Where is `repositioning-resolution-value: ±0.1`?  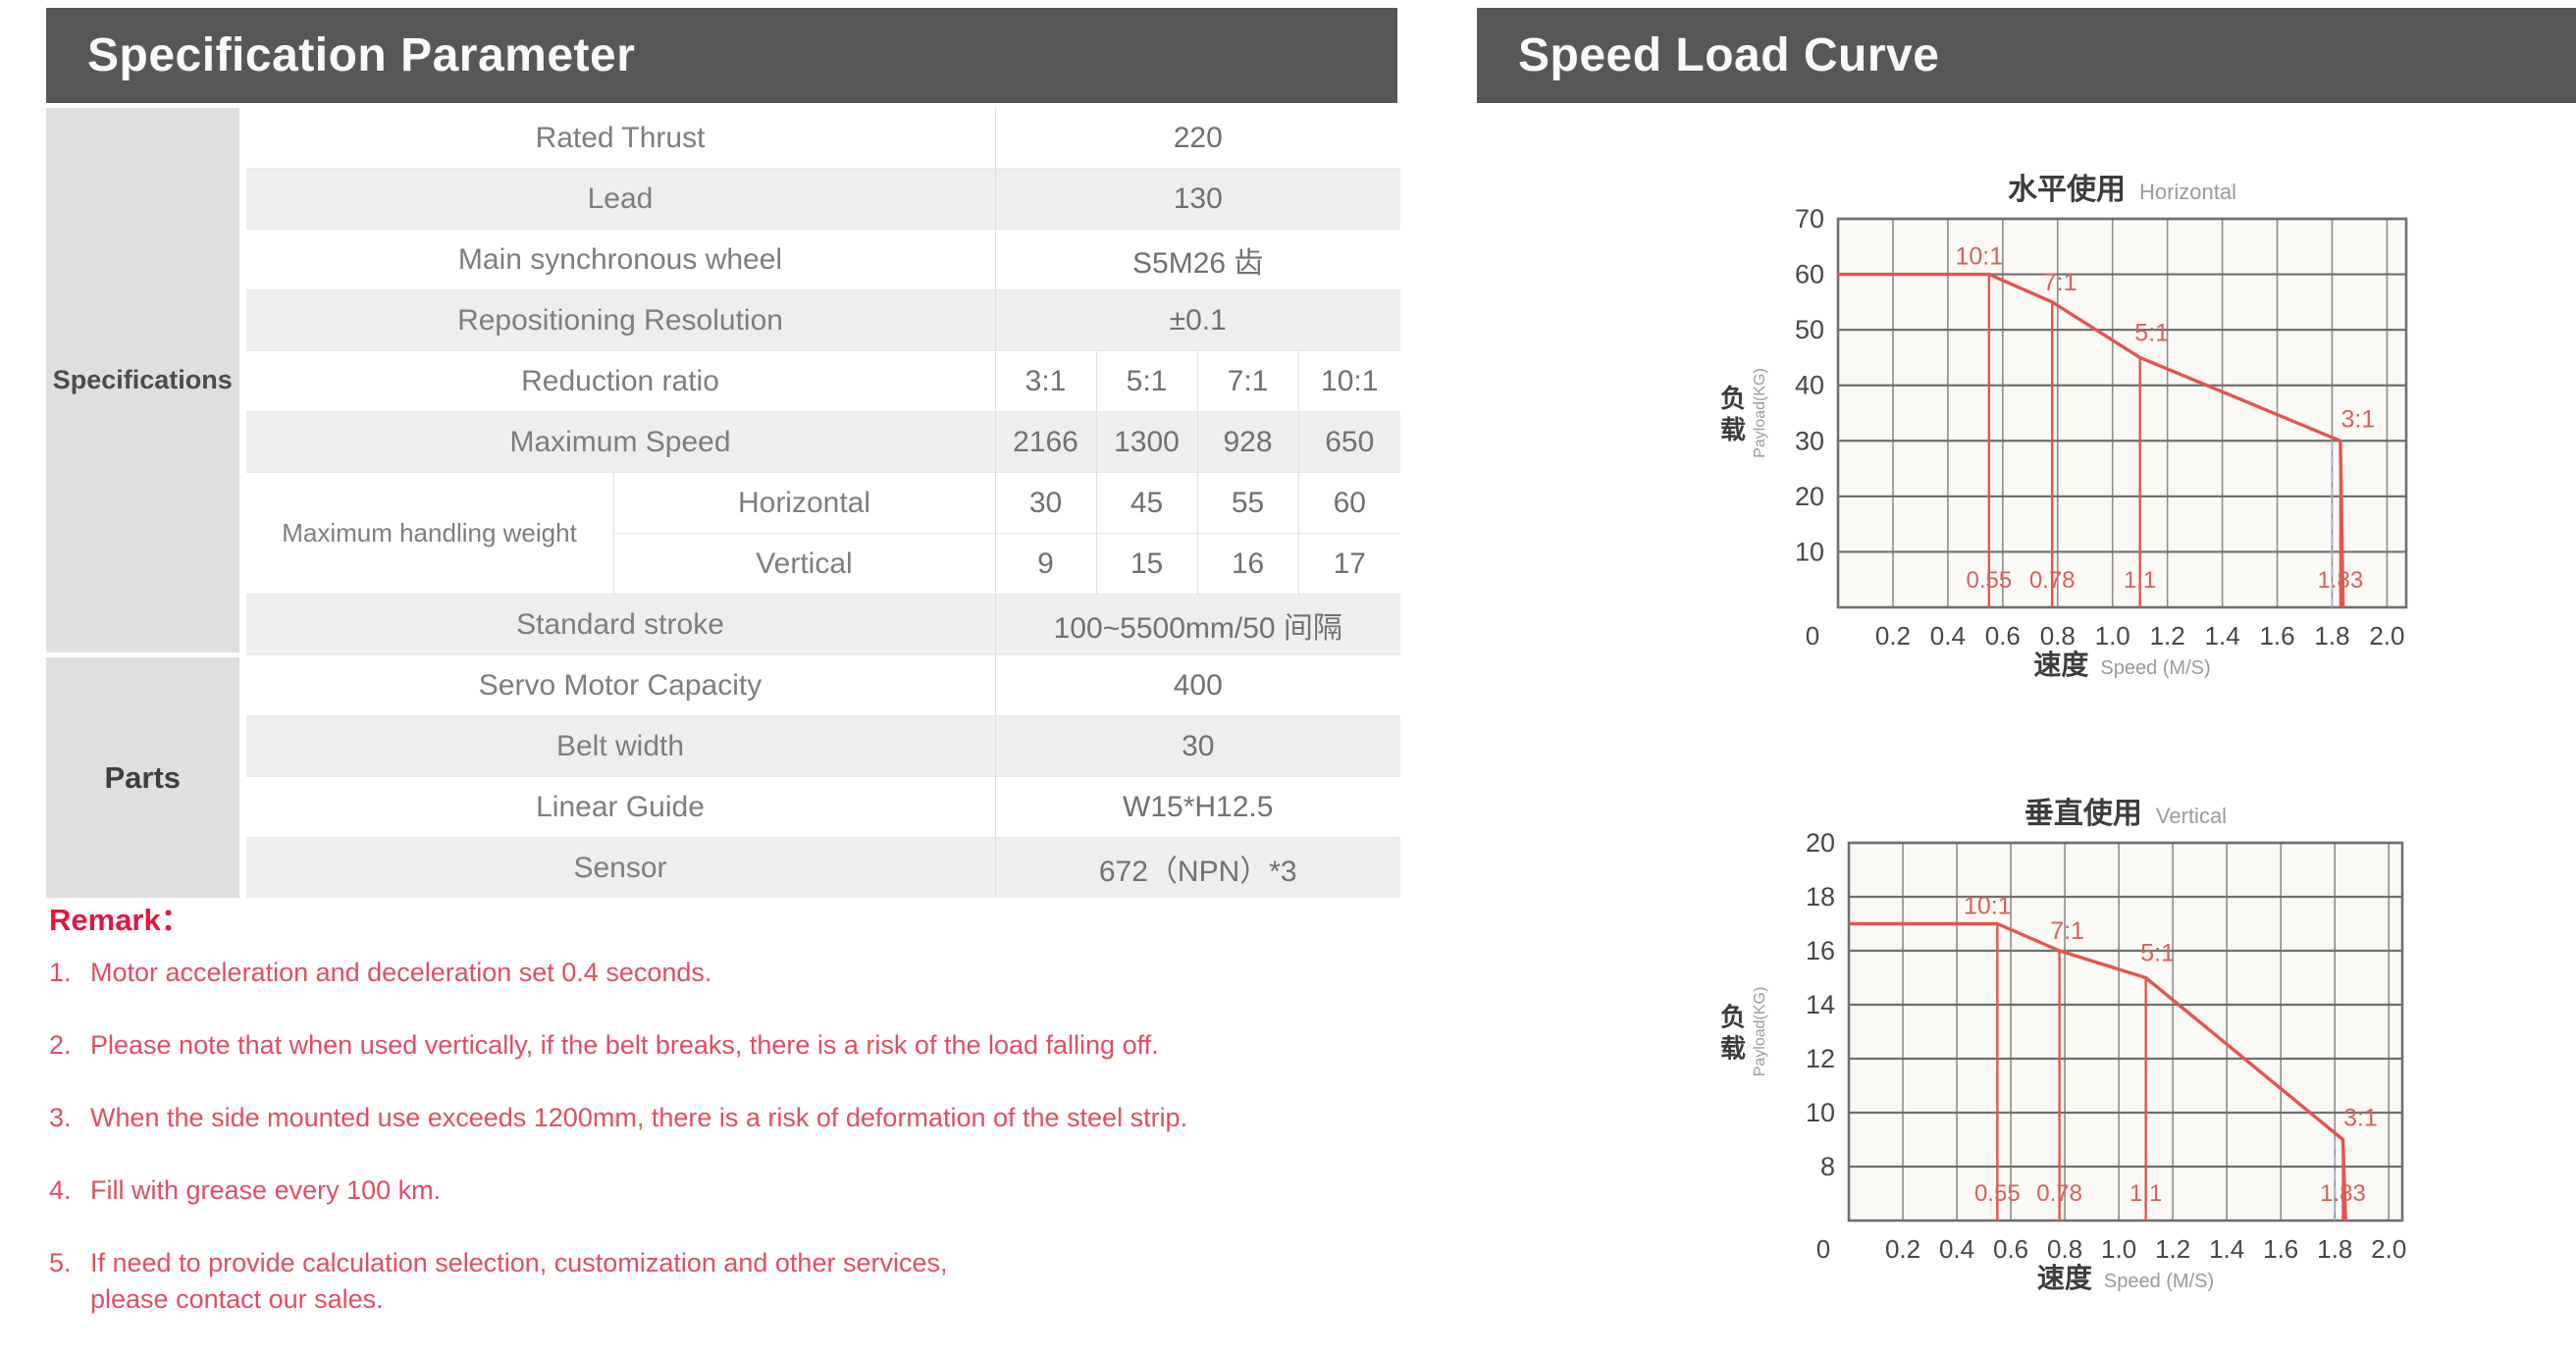 repositioning-resolution-value: ±0.1 is located at coordinates (1197, 320).